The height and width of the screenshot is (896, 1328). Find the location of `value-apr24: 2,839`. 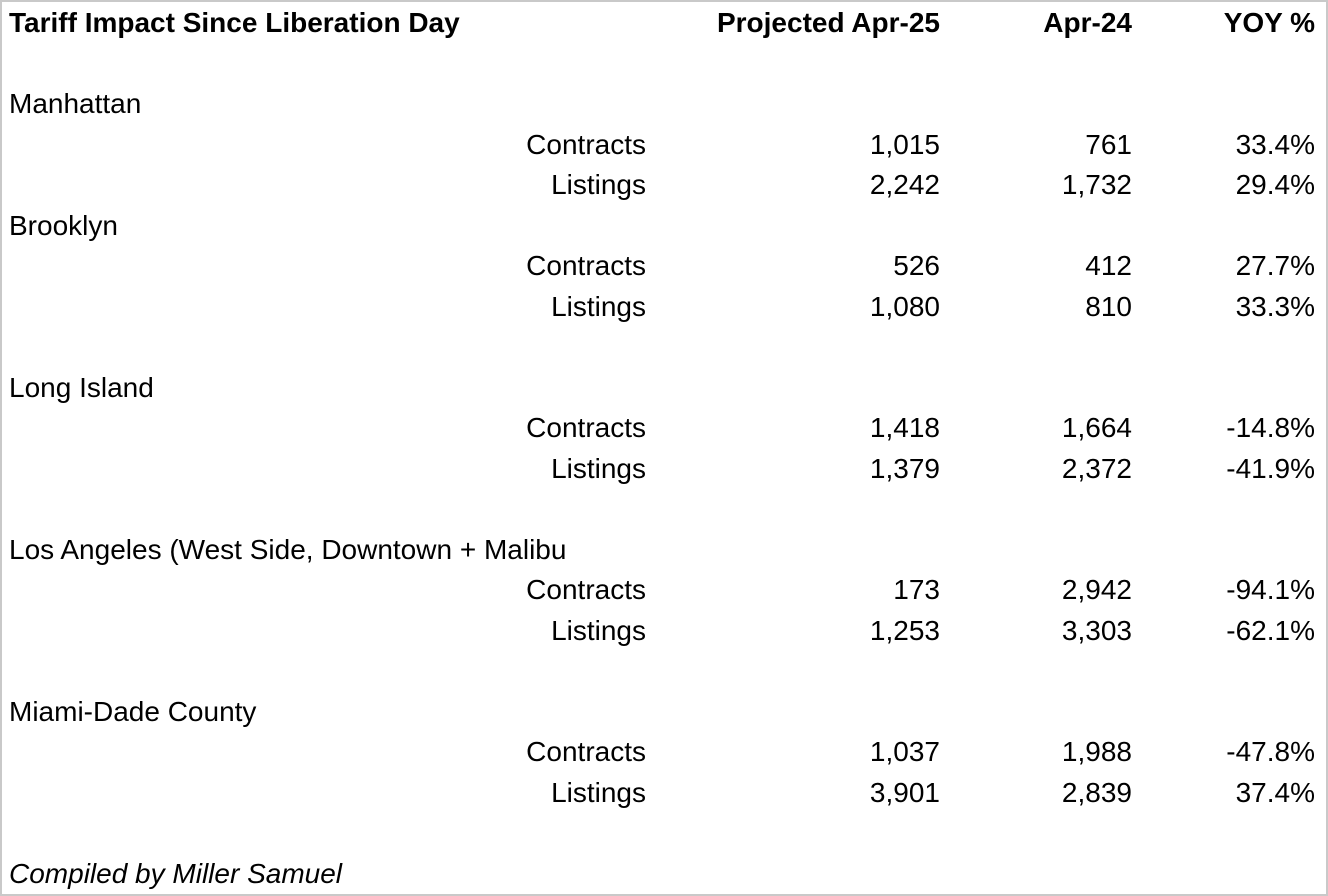

value-apr24: 2,839 is located at coordinates (1096, 792).